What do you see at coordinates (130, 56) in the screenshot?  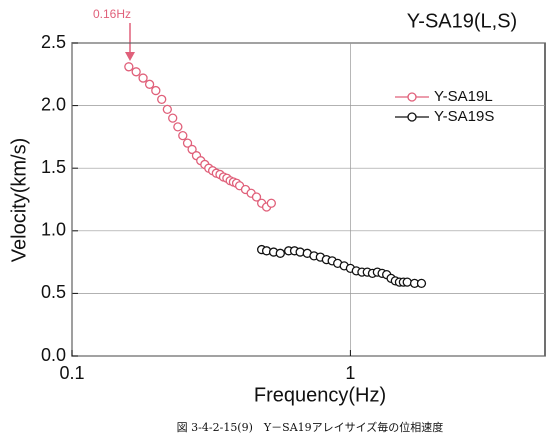 I see `annotation-arrowhead` at bounding box center [130, 56].